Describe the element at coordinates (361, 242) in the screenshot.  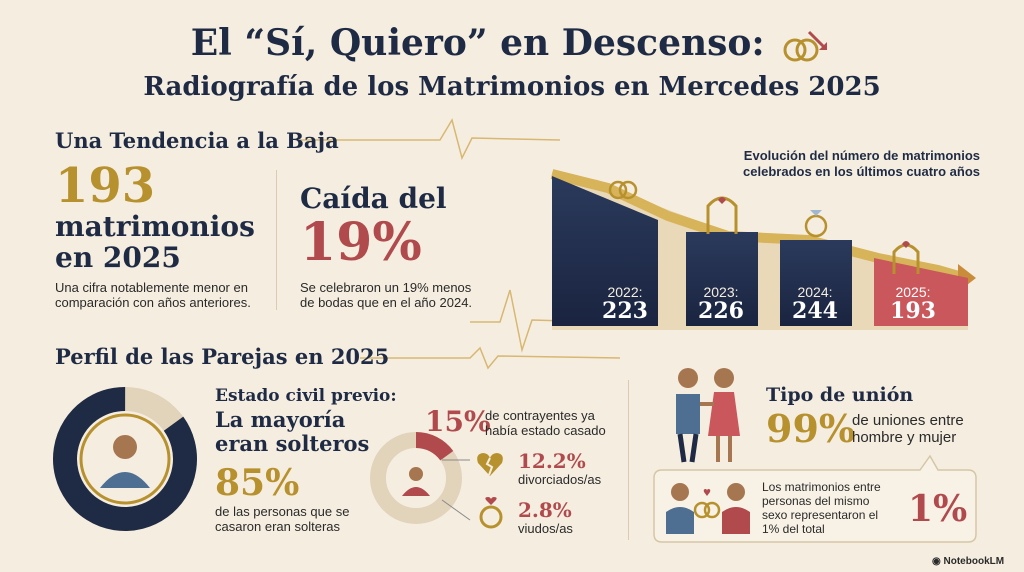
I see `drop-value: 19%` at that location.